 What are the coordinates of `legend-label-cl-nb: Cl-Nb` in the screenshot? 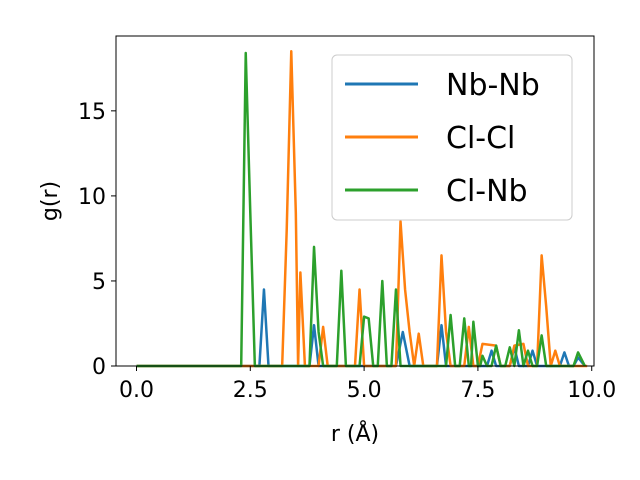 It's located at (487, 191).